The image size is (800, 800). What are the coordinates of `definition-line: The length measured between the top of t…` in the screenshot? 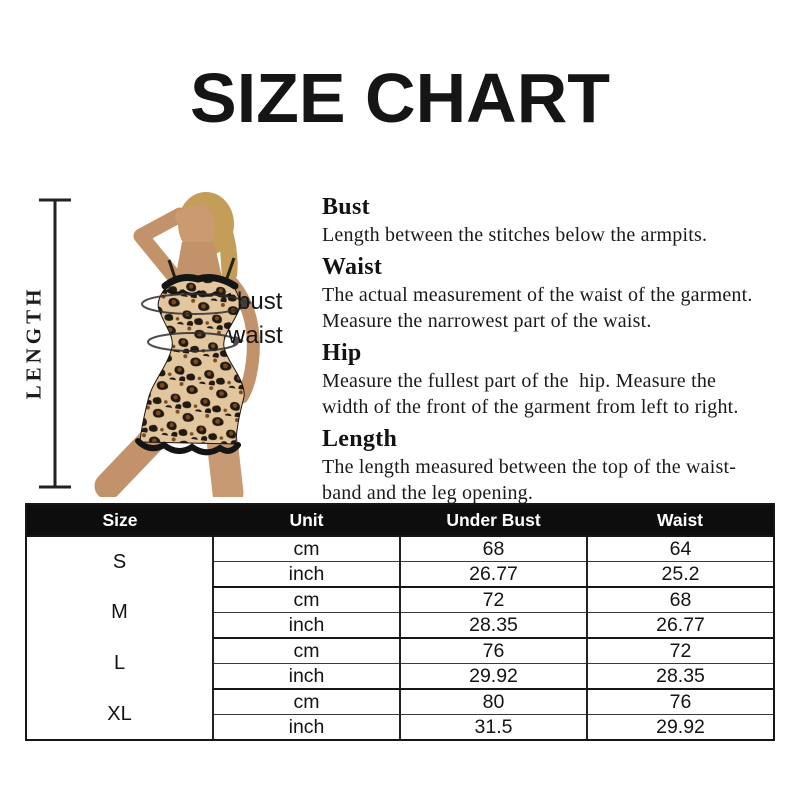 It's located at (529, 467).